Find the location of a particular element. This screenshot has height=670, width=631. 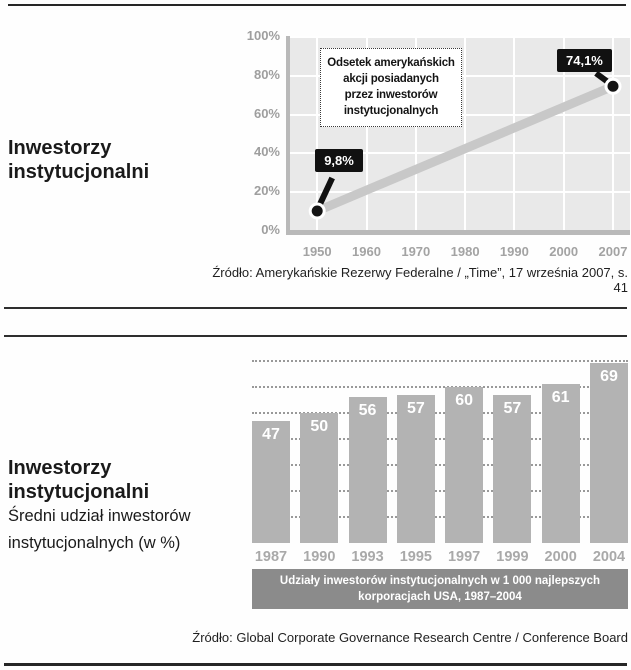

x-tick-label: 1970 is located at coordinates (416, 251).